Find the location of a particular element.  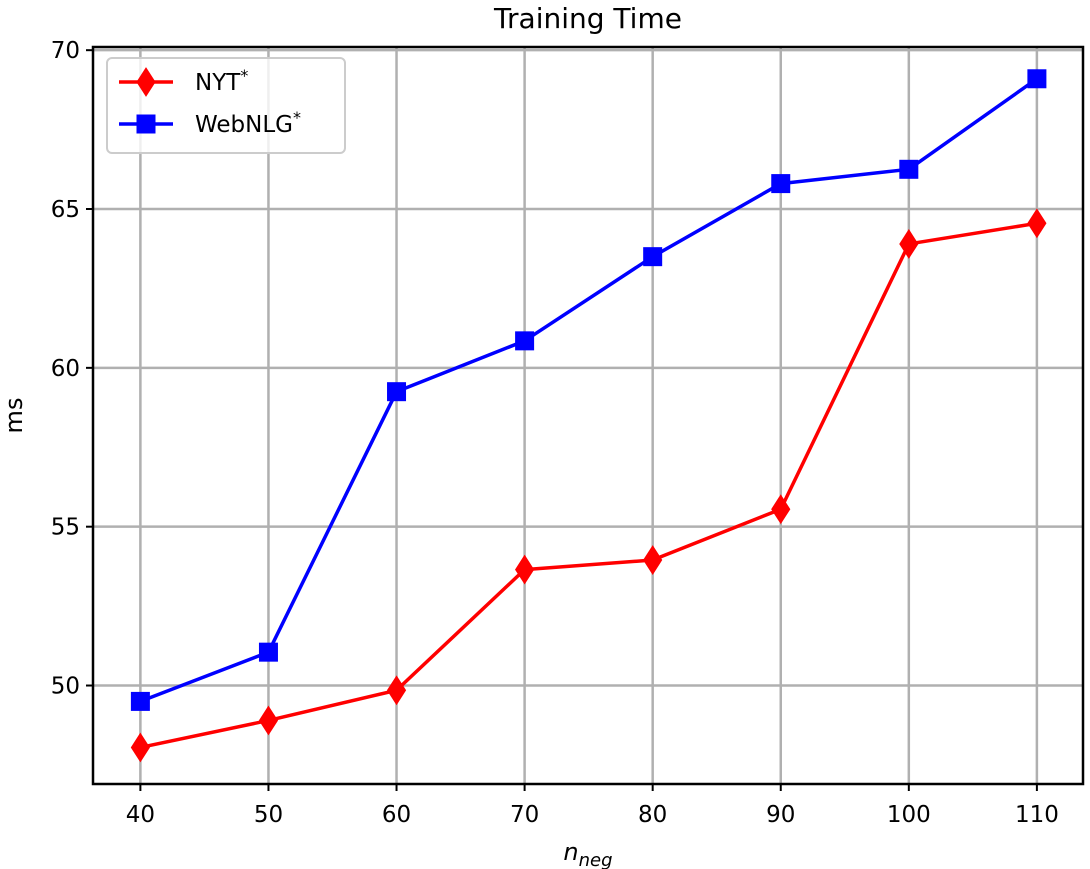

x-tick-label: 70 is located at coordinates (524, 815).